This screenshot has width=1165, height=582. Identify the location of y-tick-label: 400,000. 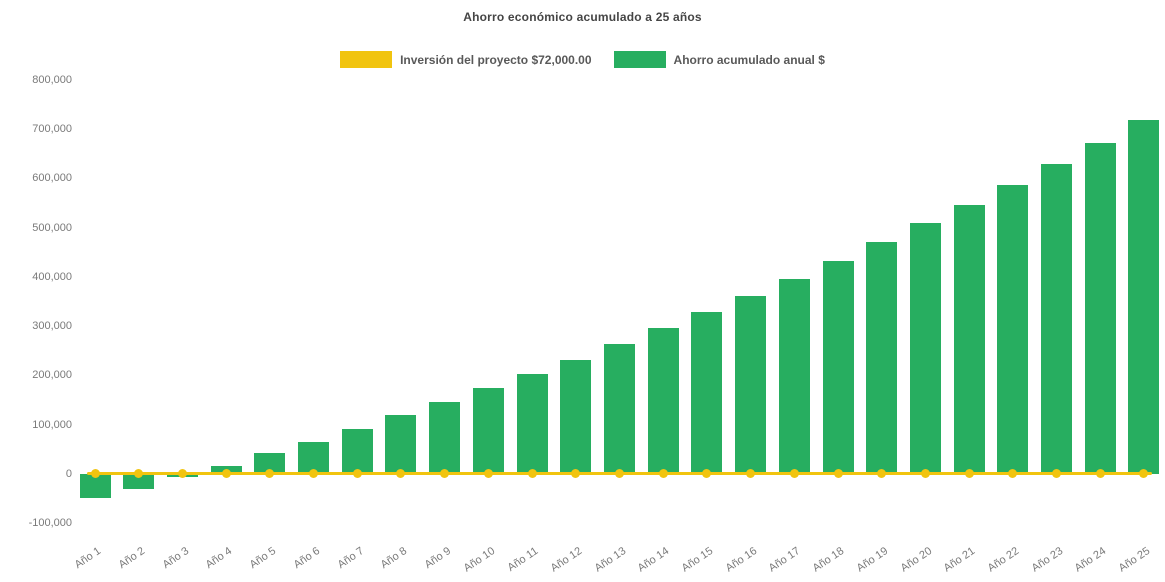
(52, 276).